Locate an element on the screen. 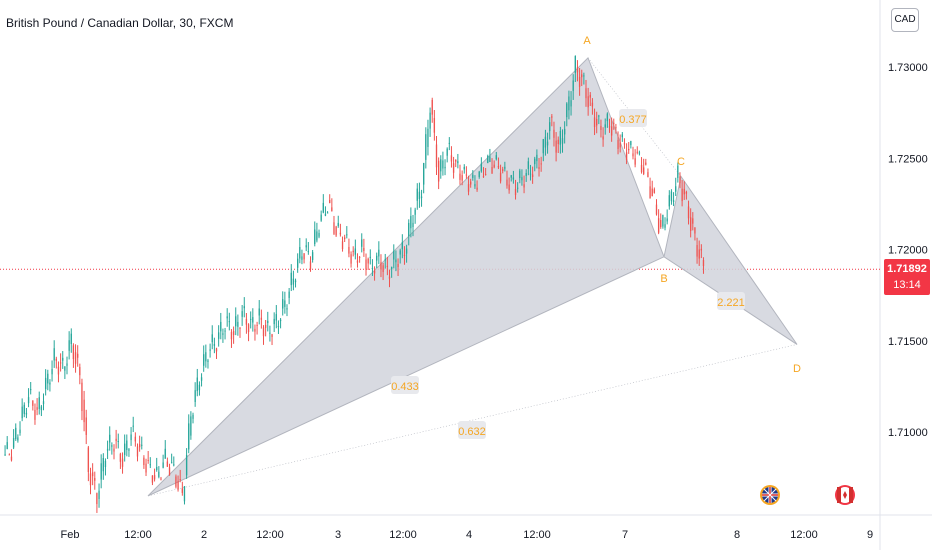 The image size is (932, 550). y-tick-label: 1.71000 is located at coordinates (908, 433).